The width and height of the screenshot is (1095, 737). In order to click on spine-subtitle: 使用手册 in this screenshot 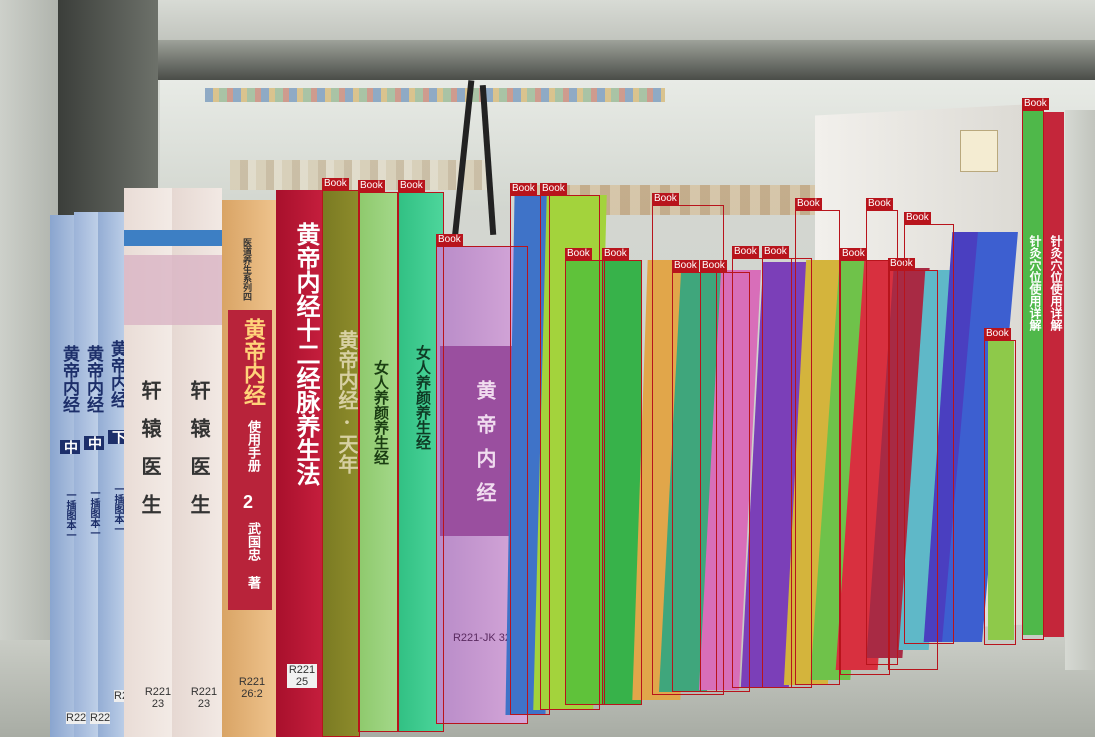, I will do `click(252, 446)`.